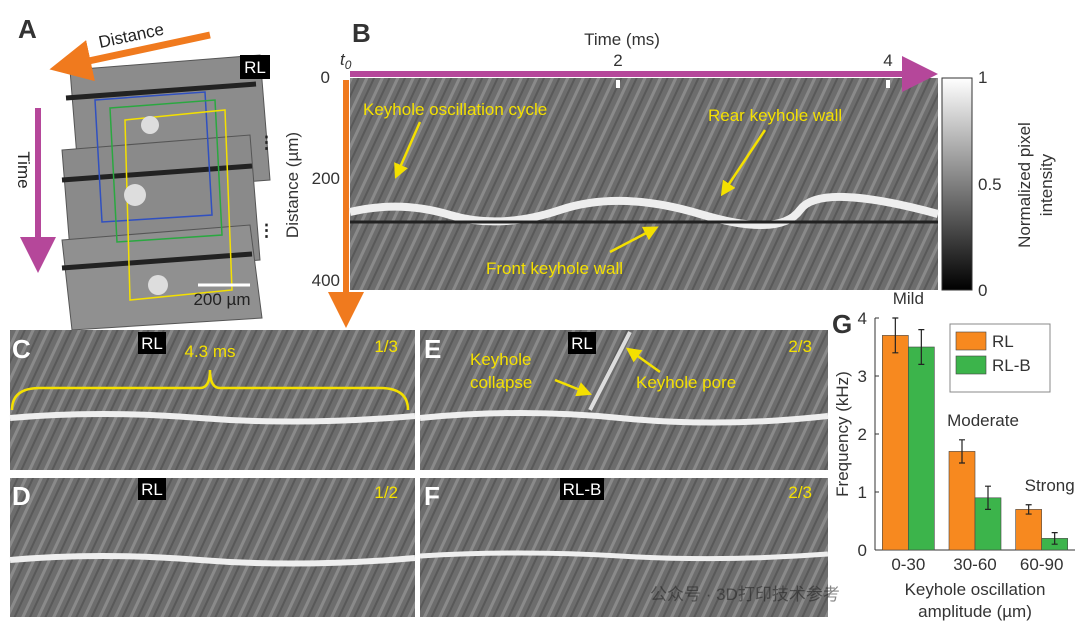 Image resolution: width=1080 pixels, height=635 pixels. I want to click on panel-d: D RL 1/2, so click(212, 547).